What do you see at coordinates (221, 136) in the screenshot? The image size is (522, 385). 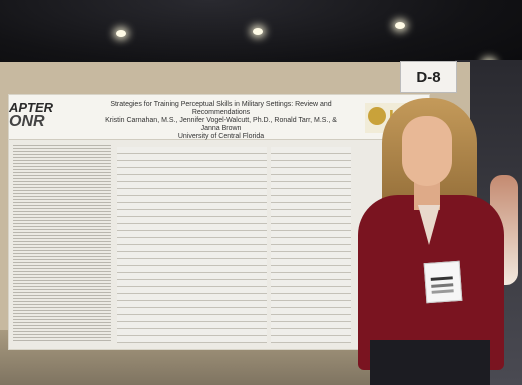 I see `poster-affiliation: University of Central Florida` at bounding box center [221, 136].